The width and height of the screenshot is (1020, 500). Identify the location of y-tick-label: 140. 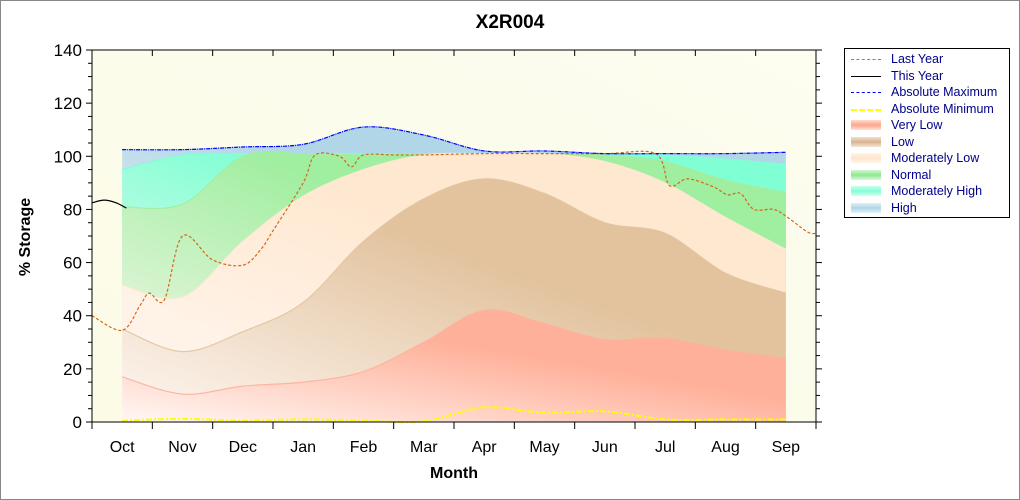
(68, 50).